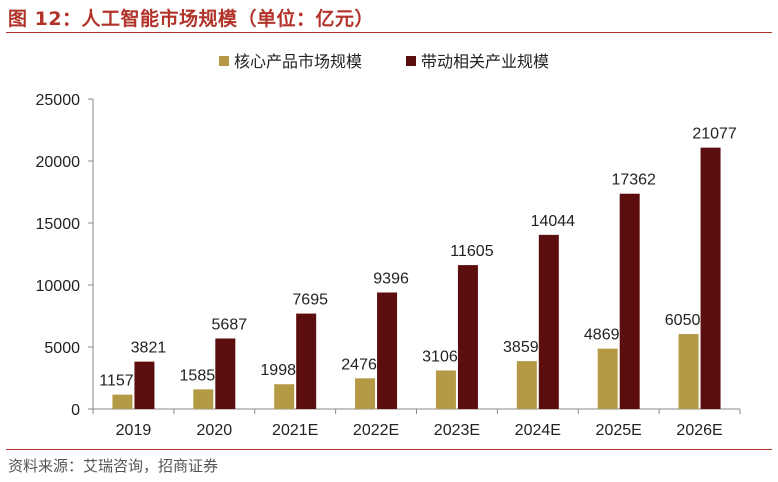  What do you see at coordinates (65, 255) in the screenshot?
I see `y-axis: 0 5000 10000 15000 20000 25000` at bounding box center [65, 255].